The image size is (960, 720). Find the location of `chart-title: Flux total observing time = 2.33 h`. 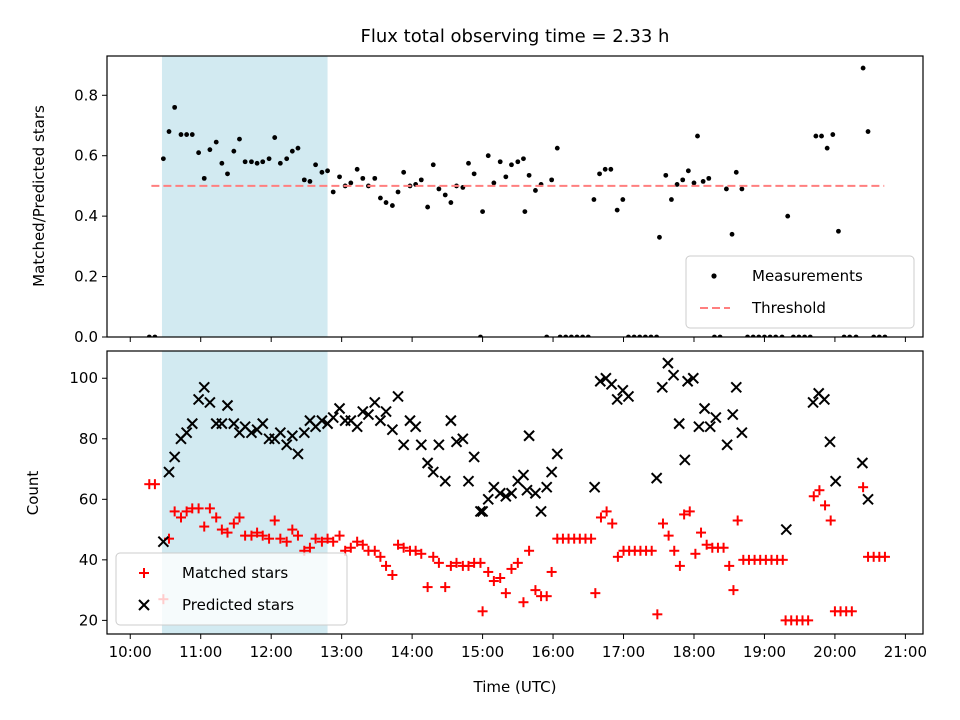

chart-title: Flux total observing time = 2.33 h is located at coordinates (515, 36).